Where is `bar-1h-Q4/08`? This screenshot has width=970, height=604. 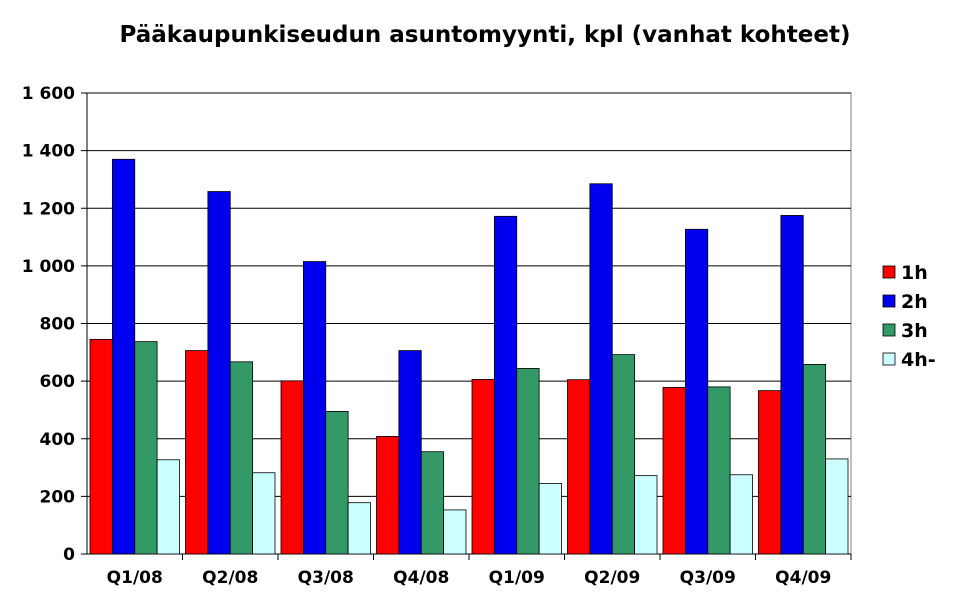 bar-1h-Q4/08 is located at coordinates (388, 495).